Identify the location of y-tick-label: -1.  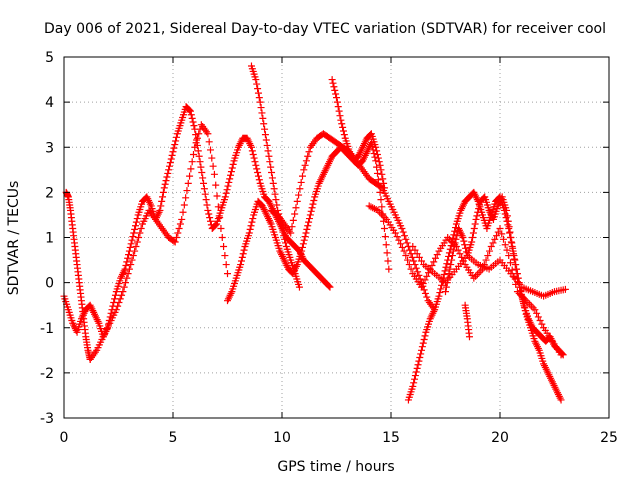
(47, 329).